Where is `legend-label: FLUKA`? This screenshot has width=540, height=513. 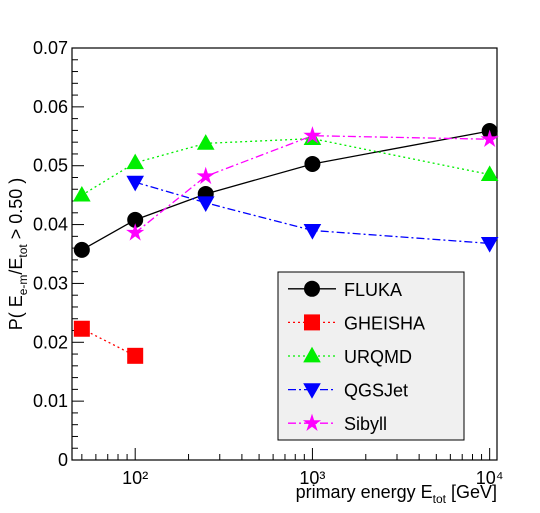
legend-label: FLUKA is located at coordinates (373, 290).